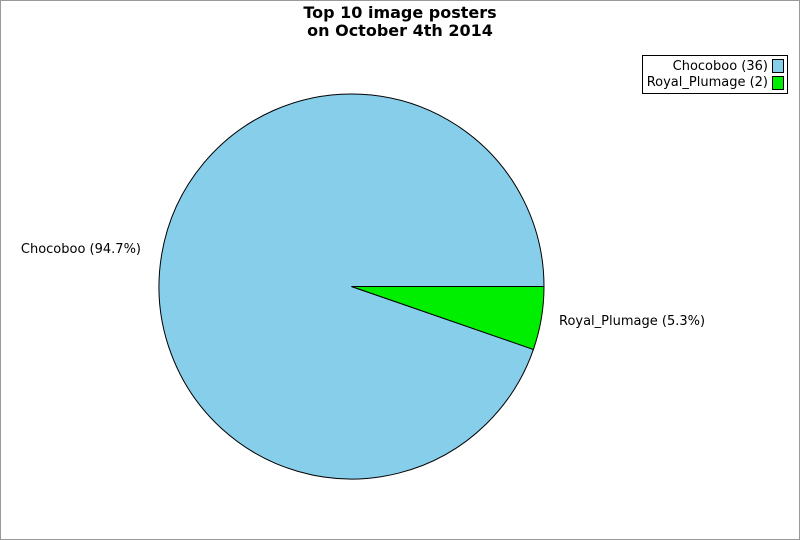 The width and height of the screenshot is (800, 540). I want to click on chart-title-line1: Top 10 image posters, so click(400, 12).